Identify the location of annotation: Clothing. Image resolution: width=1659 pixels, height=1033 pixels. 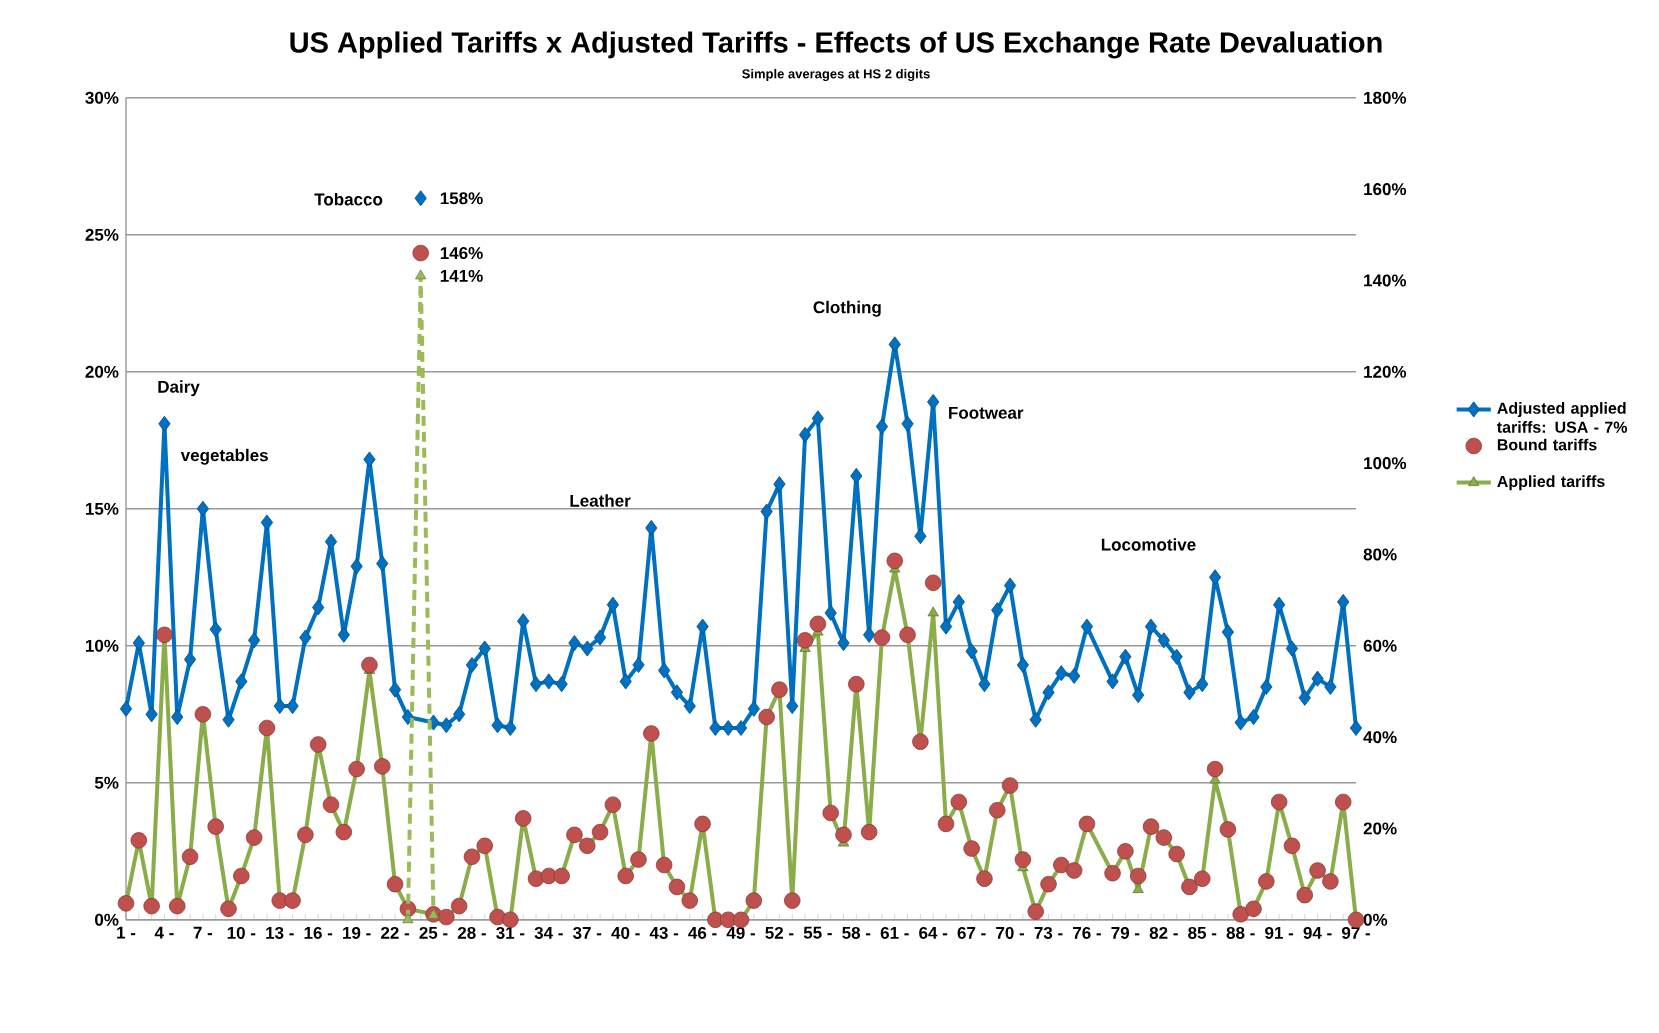
(847, 308).